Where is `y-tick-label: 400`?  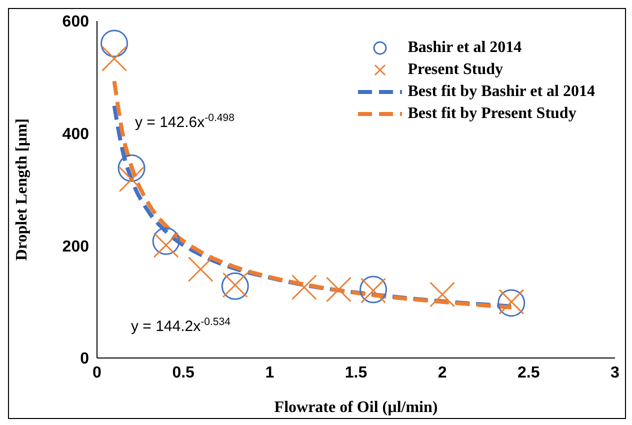 y-tick-label: 400 is located at coordinates (76, 135).